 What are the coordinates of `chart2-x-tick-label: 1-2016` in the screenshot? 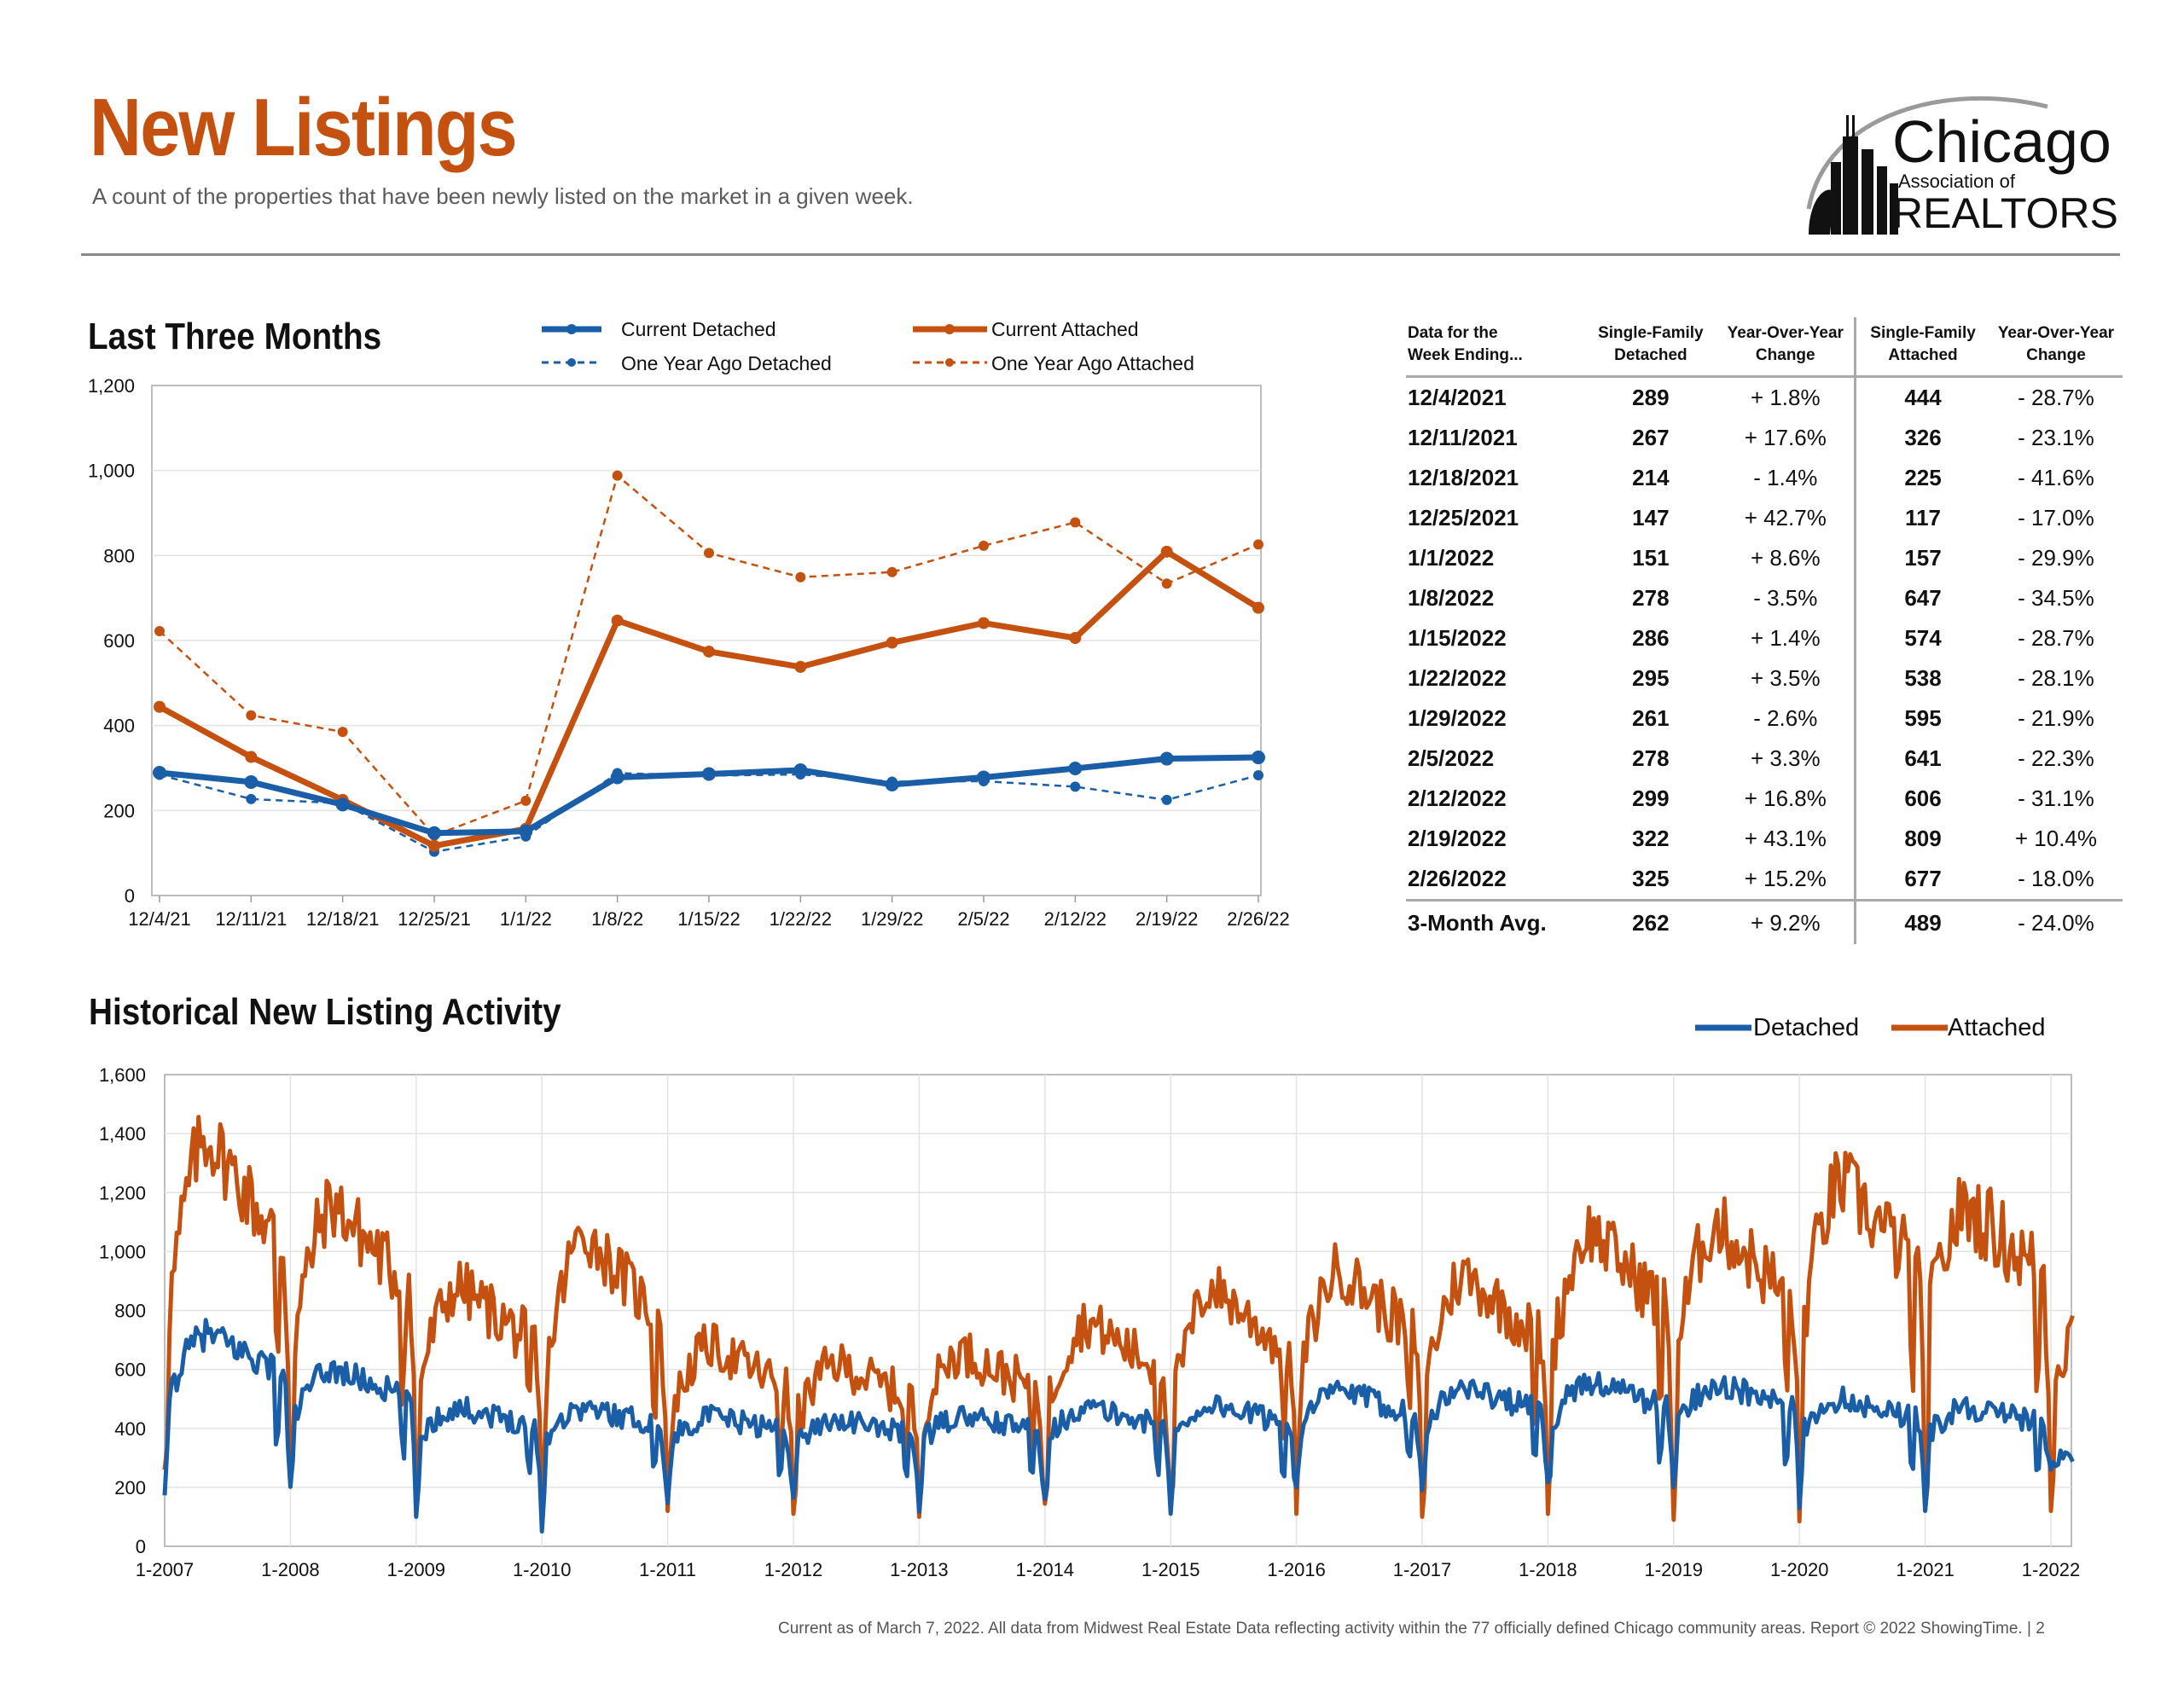 It's located at (1297, 1569).